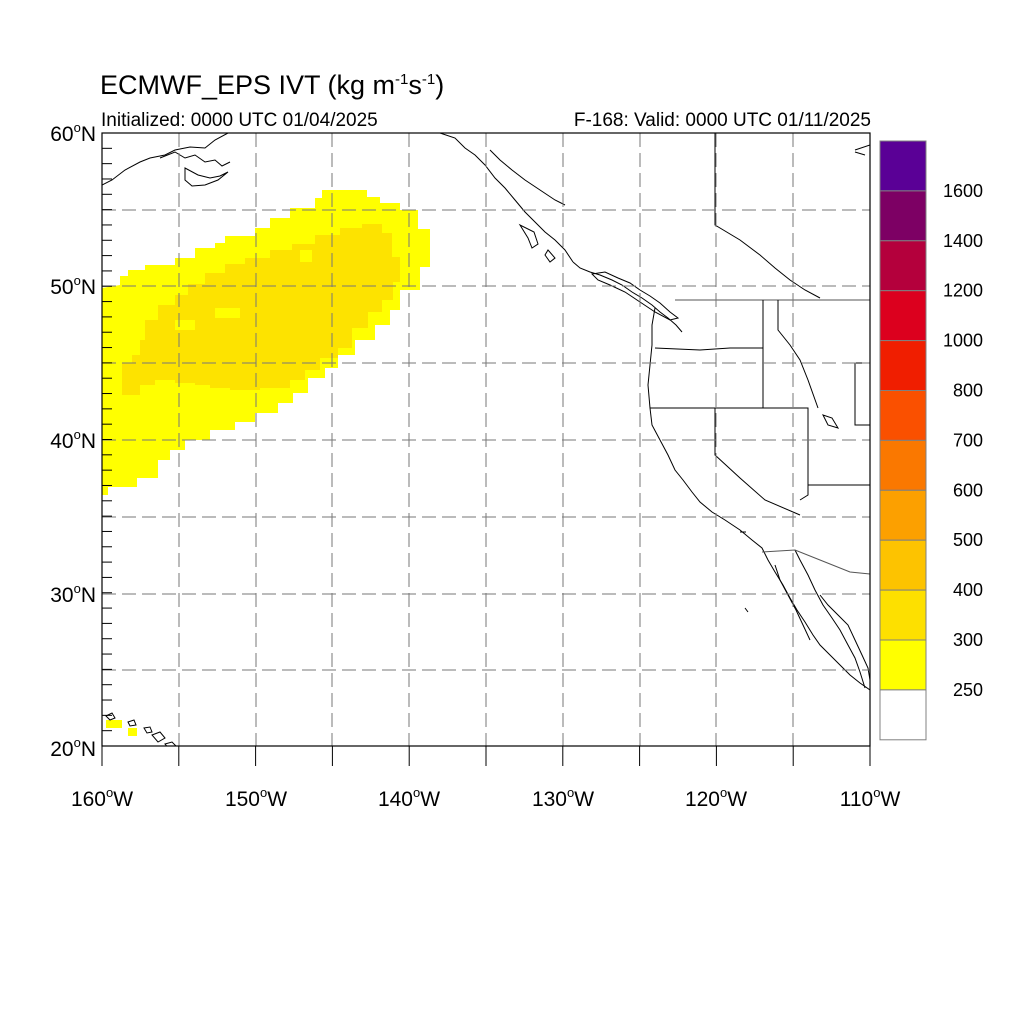 This screenshot has width=1024, height=1024. I want to click on lat-label-40: 40oN, so click(73, 440).